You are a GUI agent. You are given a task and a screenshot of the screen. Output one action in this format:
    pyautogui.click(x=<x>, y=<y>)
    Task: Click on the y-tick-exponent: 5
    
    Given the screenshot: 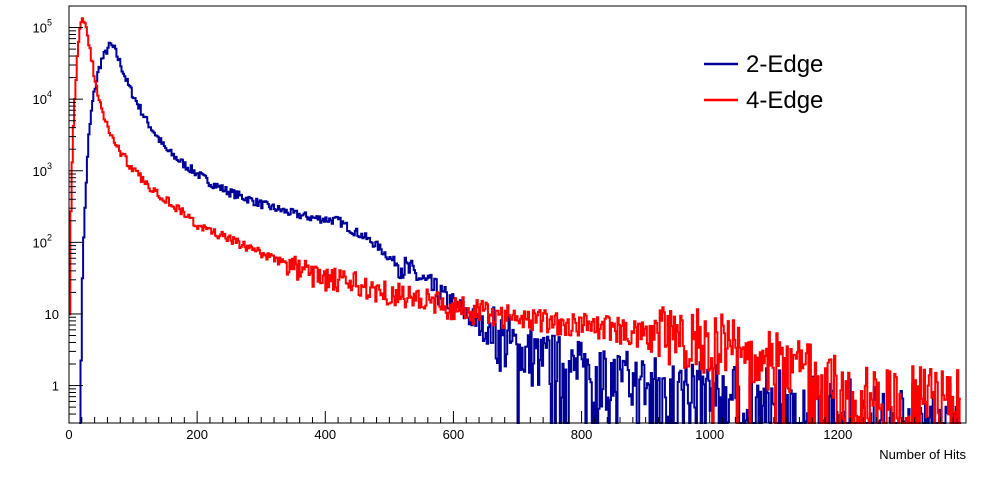 What is the action you would take?
    pyautogui.click(x=49, y=23)
    